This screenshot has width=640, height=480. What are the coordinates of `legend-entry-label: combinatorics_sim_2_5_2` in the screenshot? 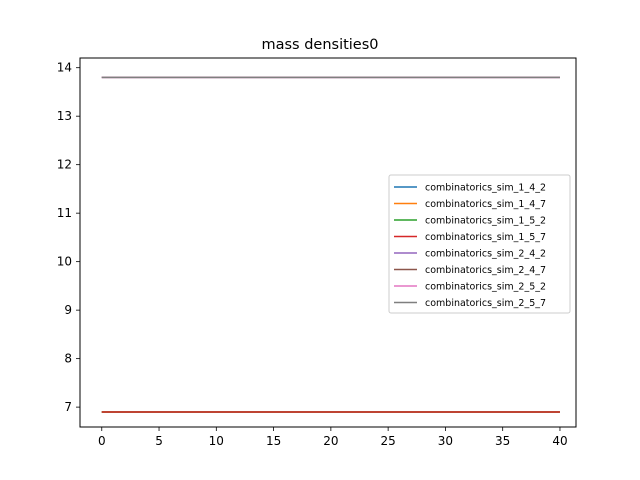 It's located at (485, 287).